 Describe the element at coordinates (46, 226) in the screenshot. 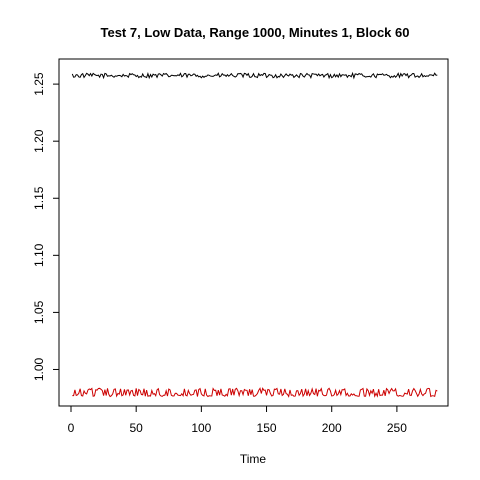

I see `y-axis: 1.00 1.05 1.10 1.15 1.20 1.25` at that location.